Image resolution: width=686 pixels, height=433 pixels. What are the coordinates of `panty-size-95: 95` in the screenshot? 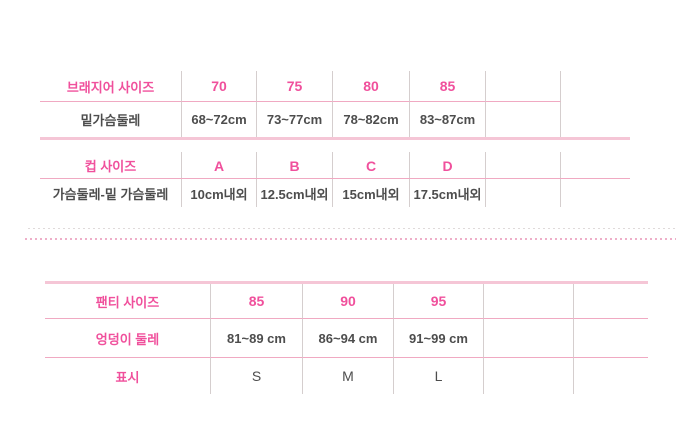 It's located at (438, 301).